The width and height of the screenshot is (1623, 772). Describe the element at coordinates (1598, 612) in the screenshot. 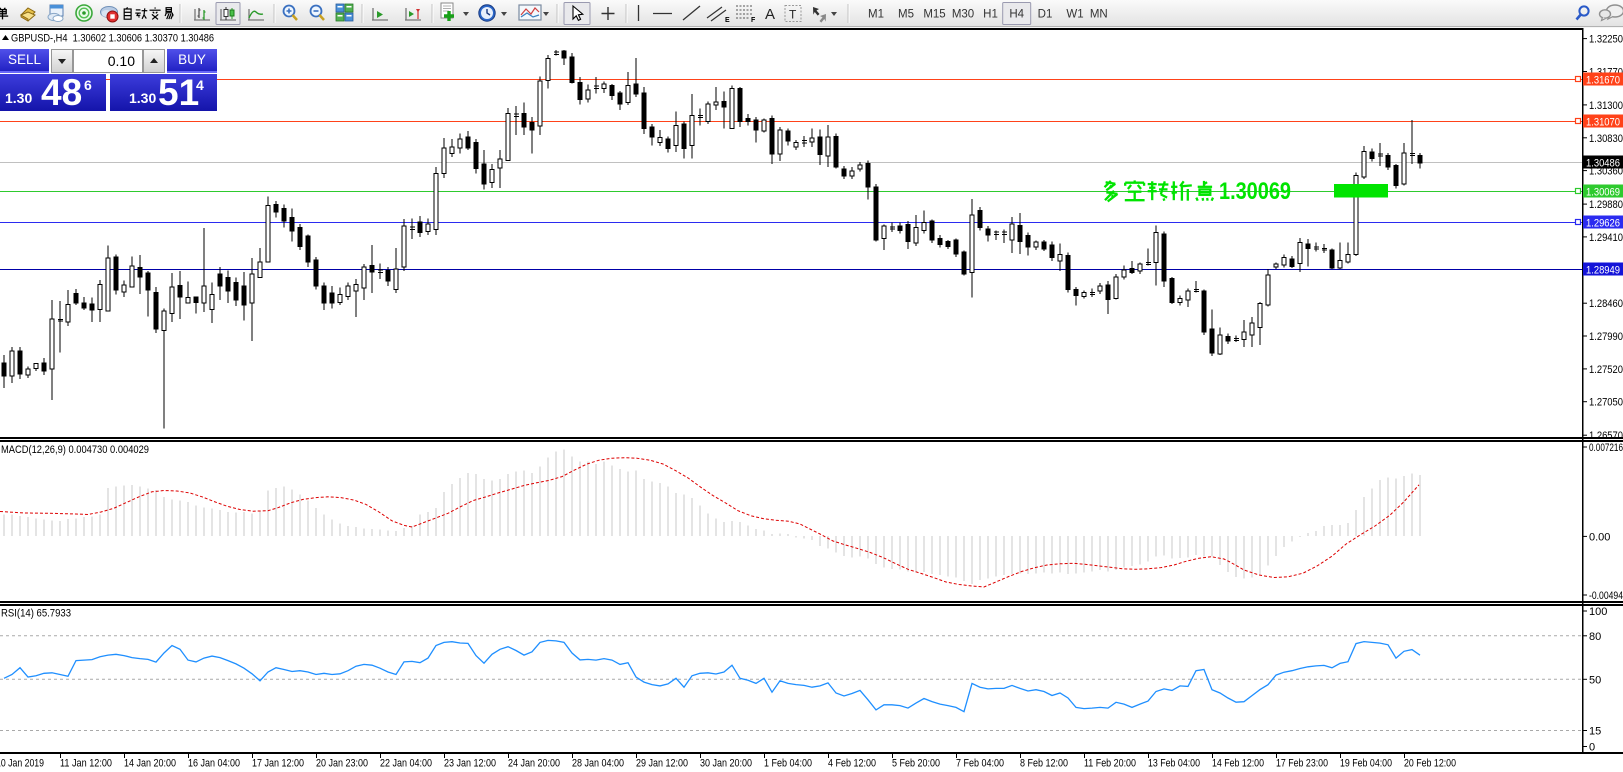

I see `svg-text: 100` at that location.